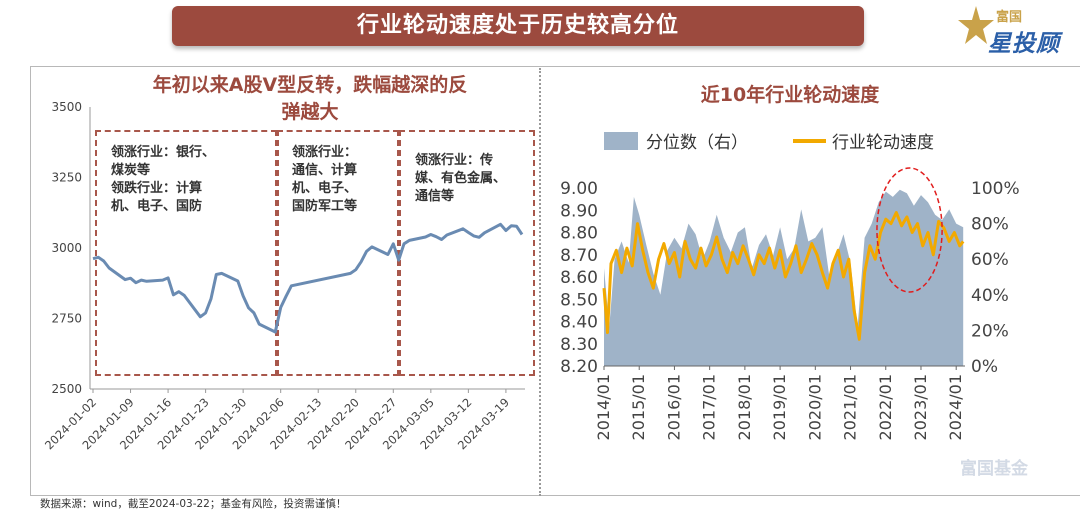 This screenshot has height=515, width=1080. What do you see at coordinates (579, 367) in the screenshot?
I see `y-left-tick-label: 8.20` at bounding box center [579, 367].